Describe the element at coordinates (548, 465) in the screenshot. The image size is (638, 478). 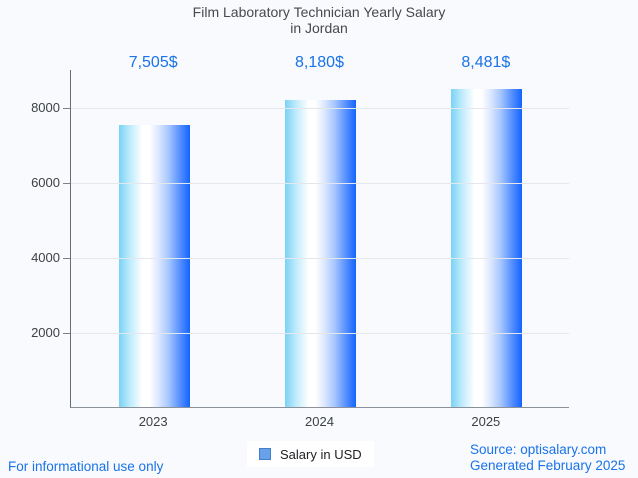
I see `generated-text: Generated February 2025` at that location.